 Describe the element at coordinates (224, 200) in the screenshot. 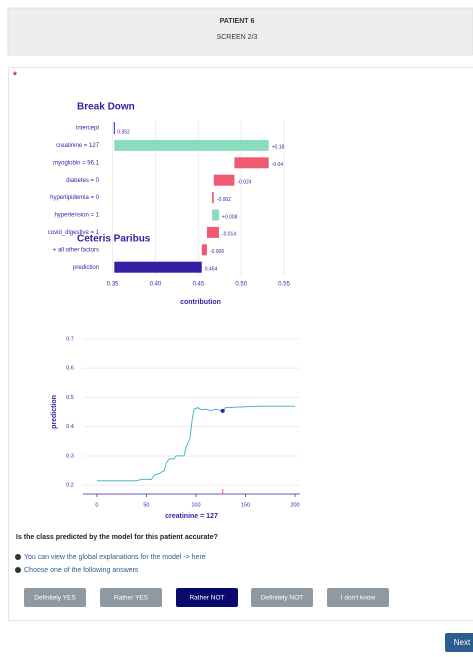

I see `value-label: -0.002` at that location.